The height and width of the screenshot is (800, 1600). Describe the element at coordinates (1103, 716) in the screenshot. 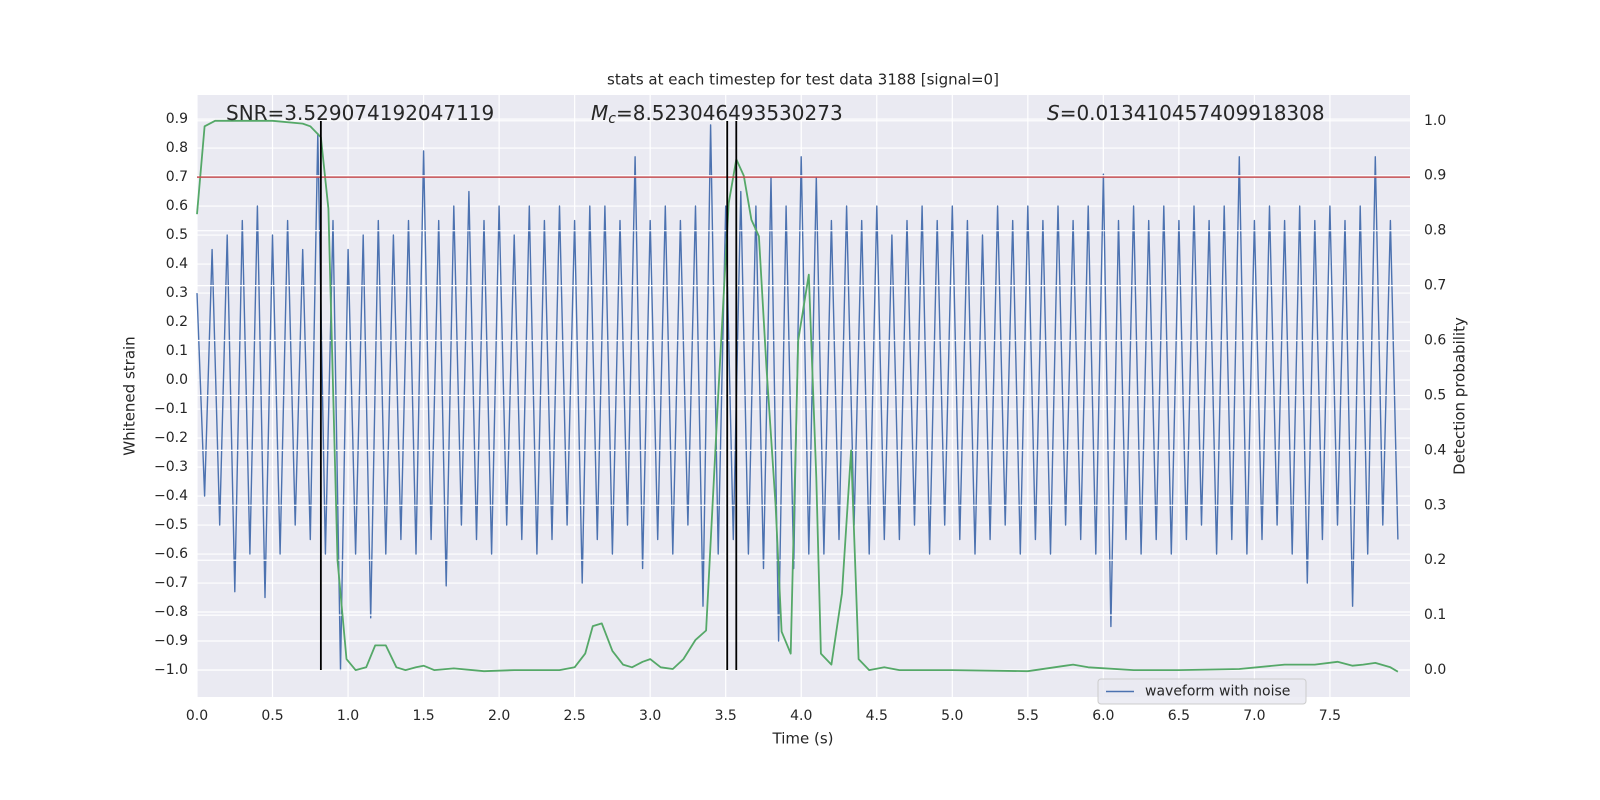

I see `x-tick-label: 6.0` at that location.